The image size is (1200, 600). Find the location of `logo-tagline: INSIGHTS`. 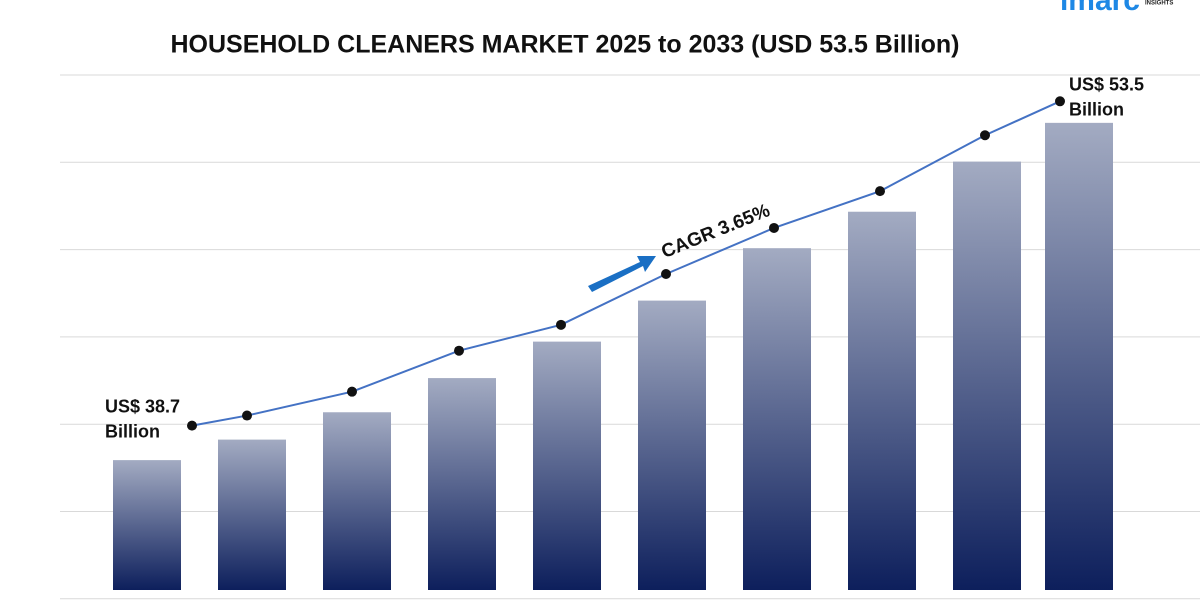

logo-tagline: INSIGHTS is located at coordinates (1159, 4).